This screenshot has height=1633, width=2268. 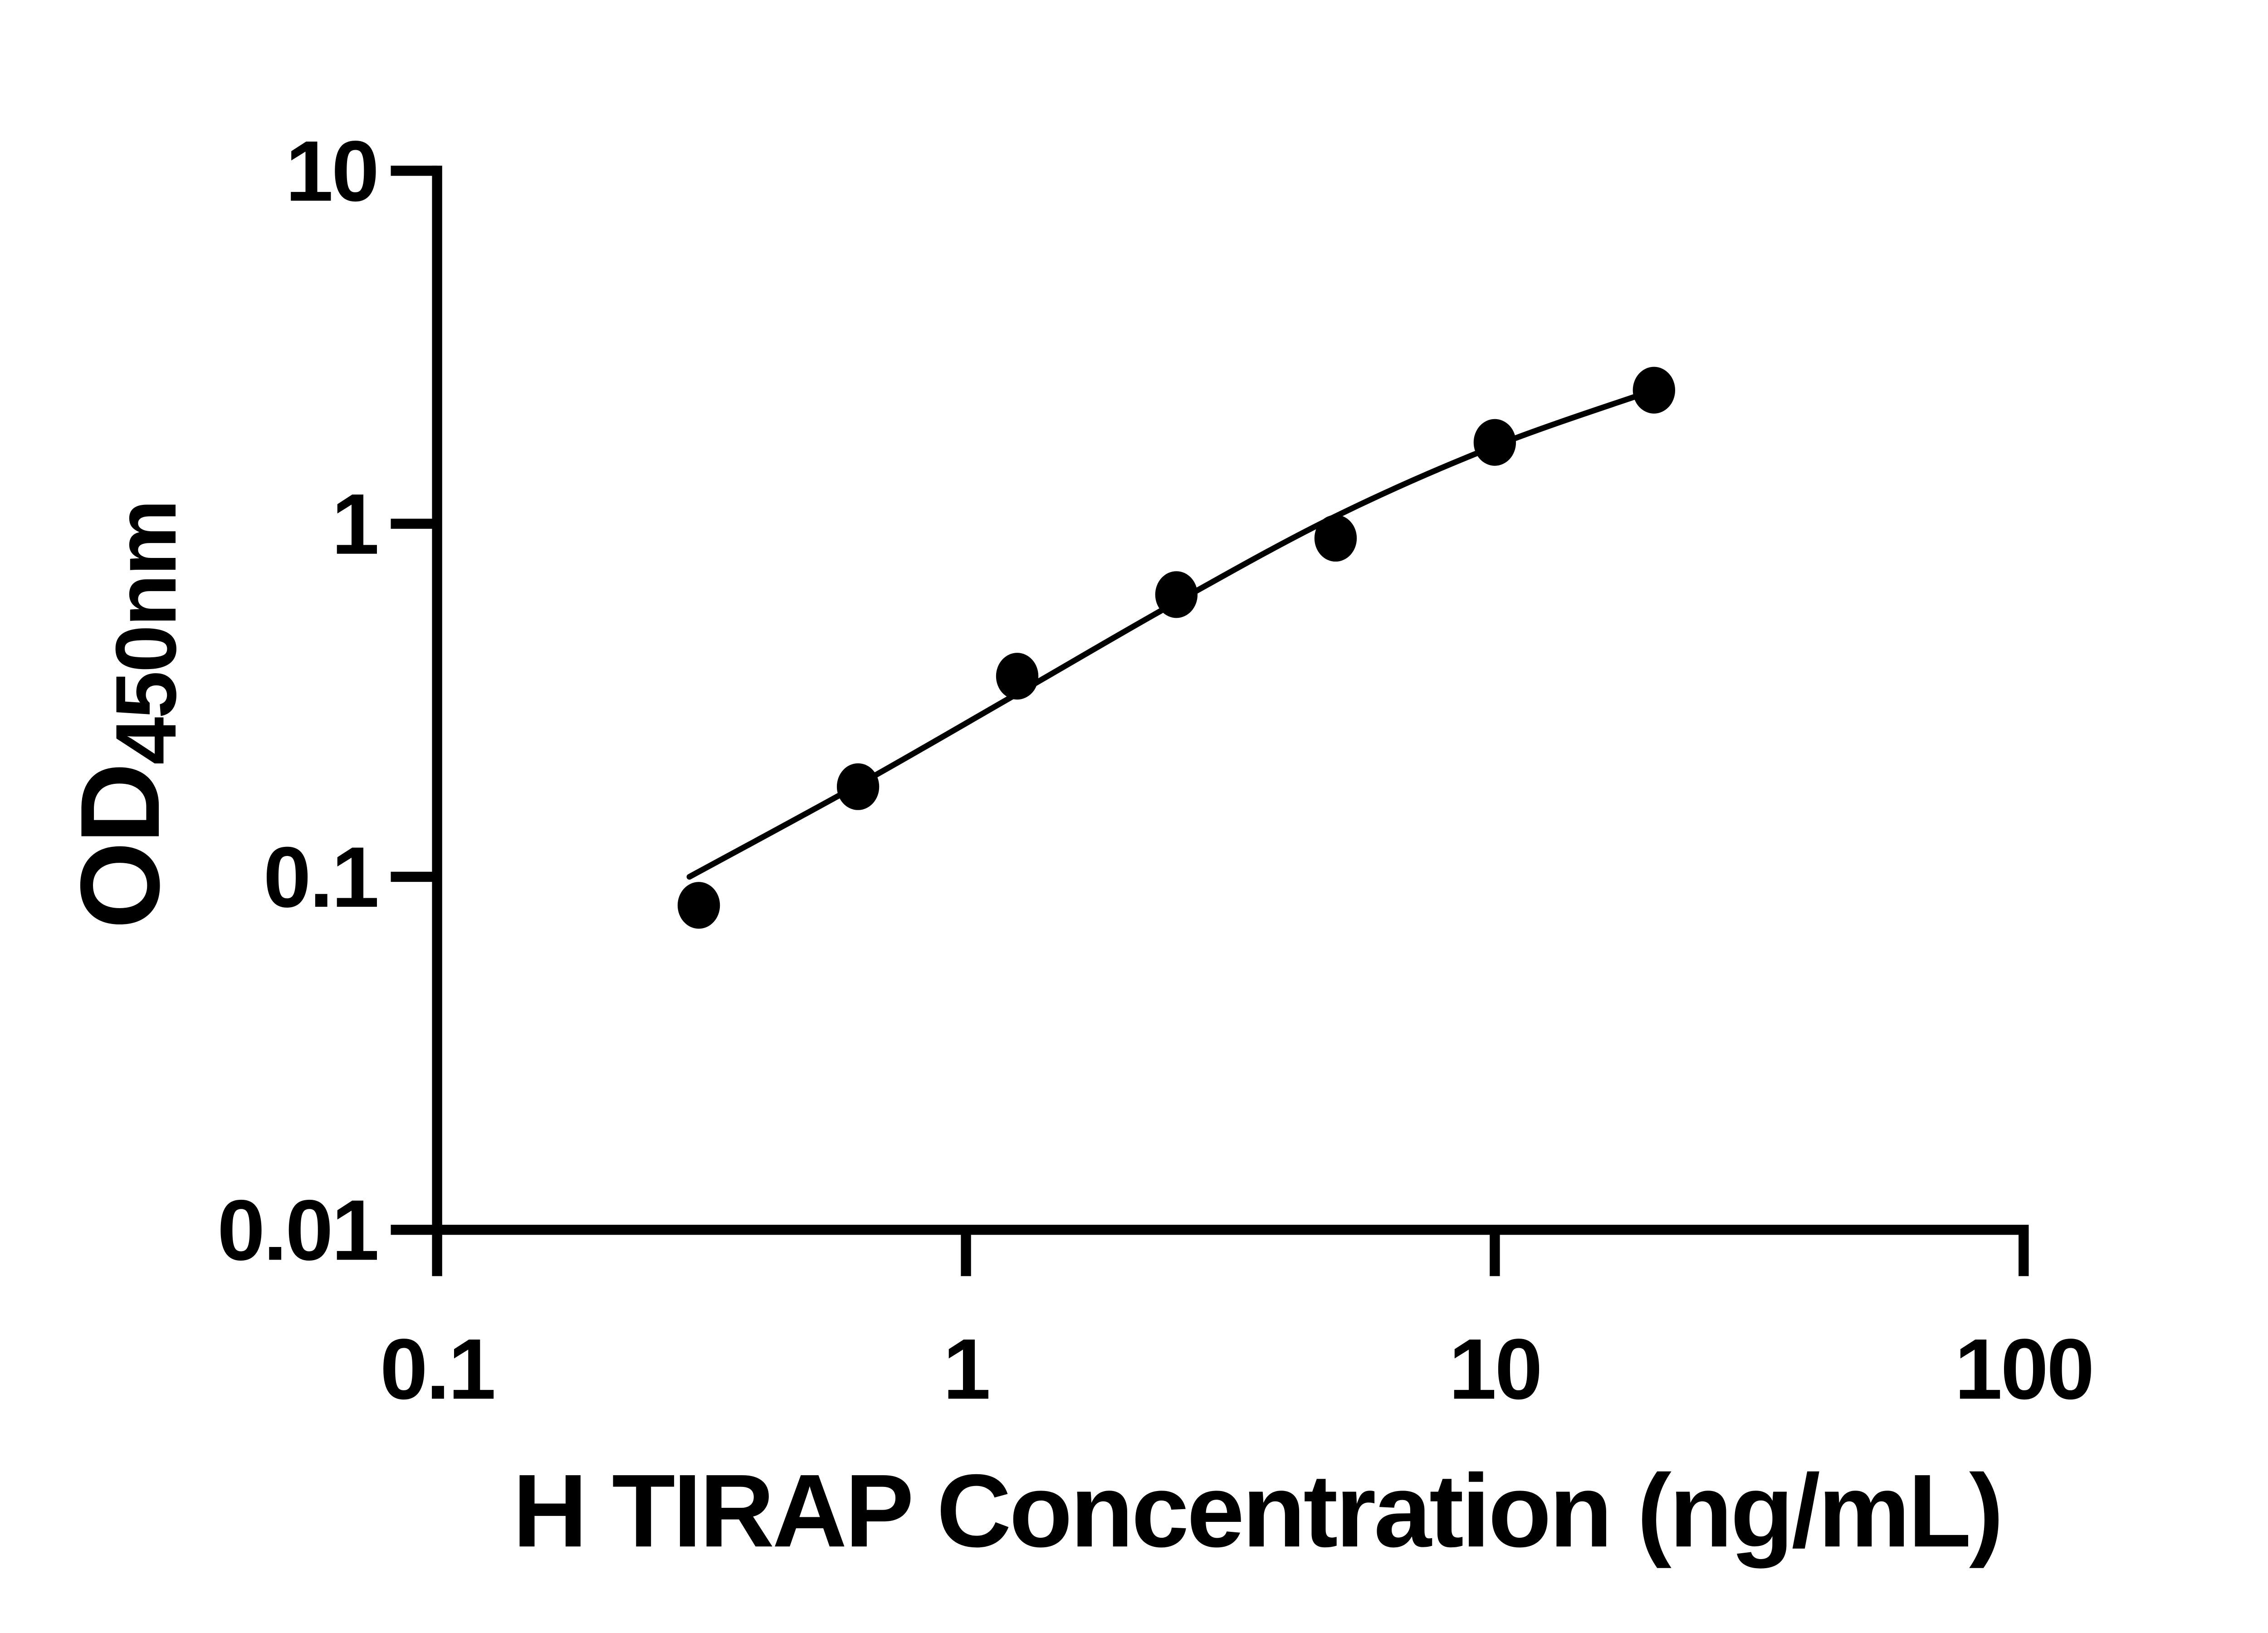 I want to click on x-tick-label-0.1: 0.1, so click(x=437, y=1369).